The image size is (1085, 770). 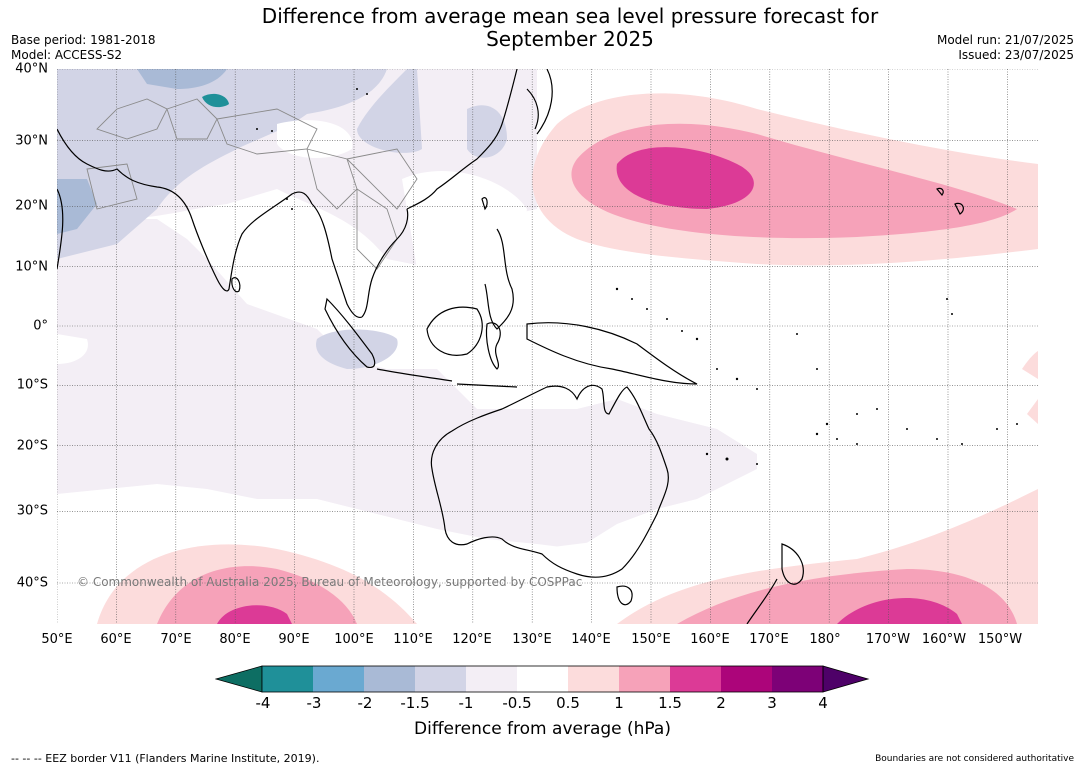 I want to click on colorbar-outline, so click(x=542, y=679).